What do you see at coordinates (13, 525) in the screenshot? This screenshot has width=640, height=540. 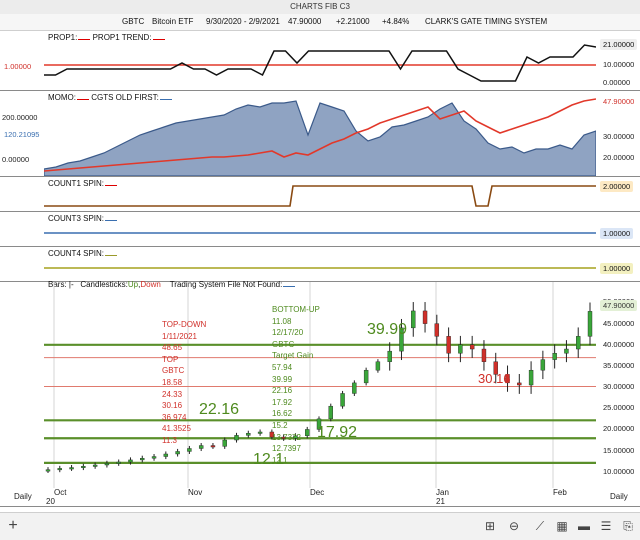 I see `add-button: +` at bounding box center [13, 525].